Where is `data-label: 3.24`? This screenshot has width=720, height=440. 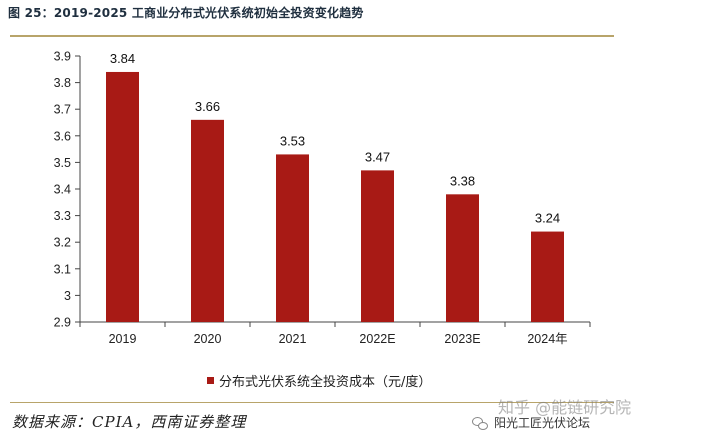 data-label: 3.24 is located at coordinates (547, 218).